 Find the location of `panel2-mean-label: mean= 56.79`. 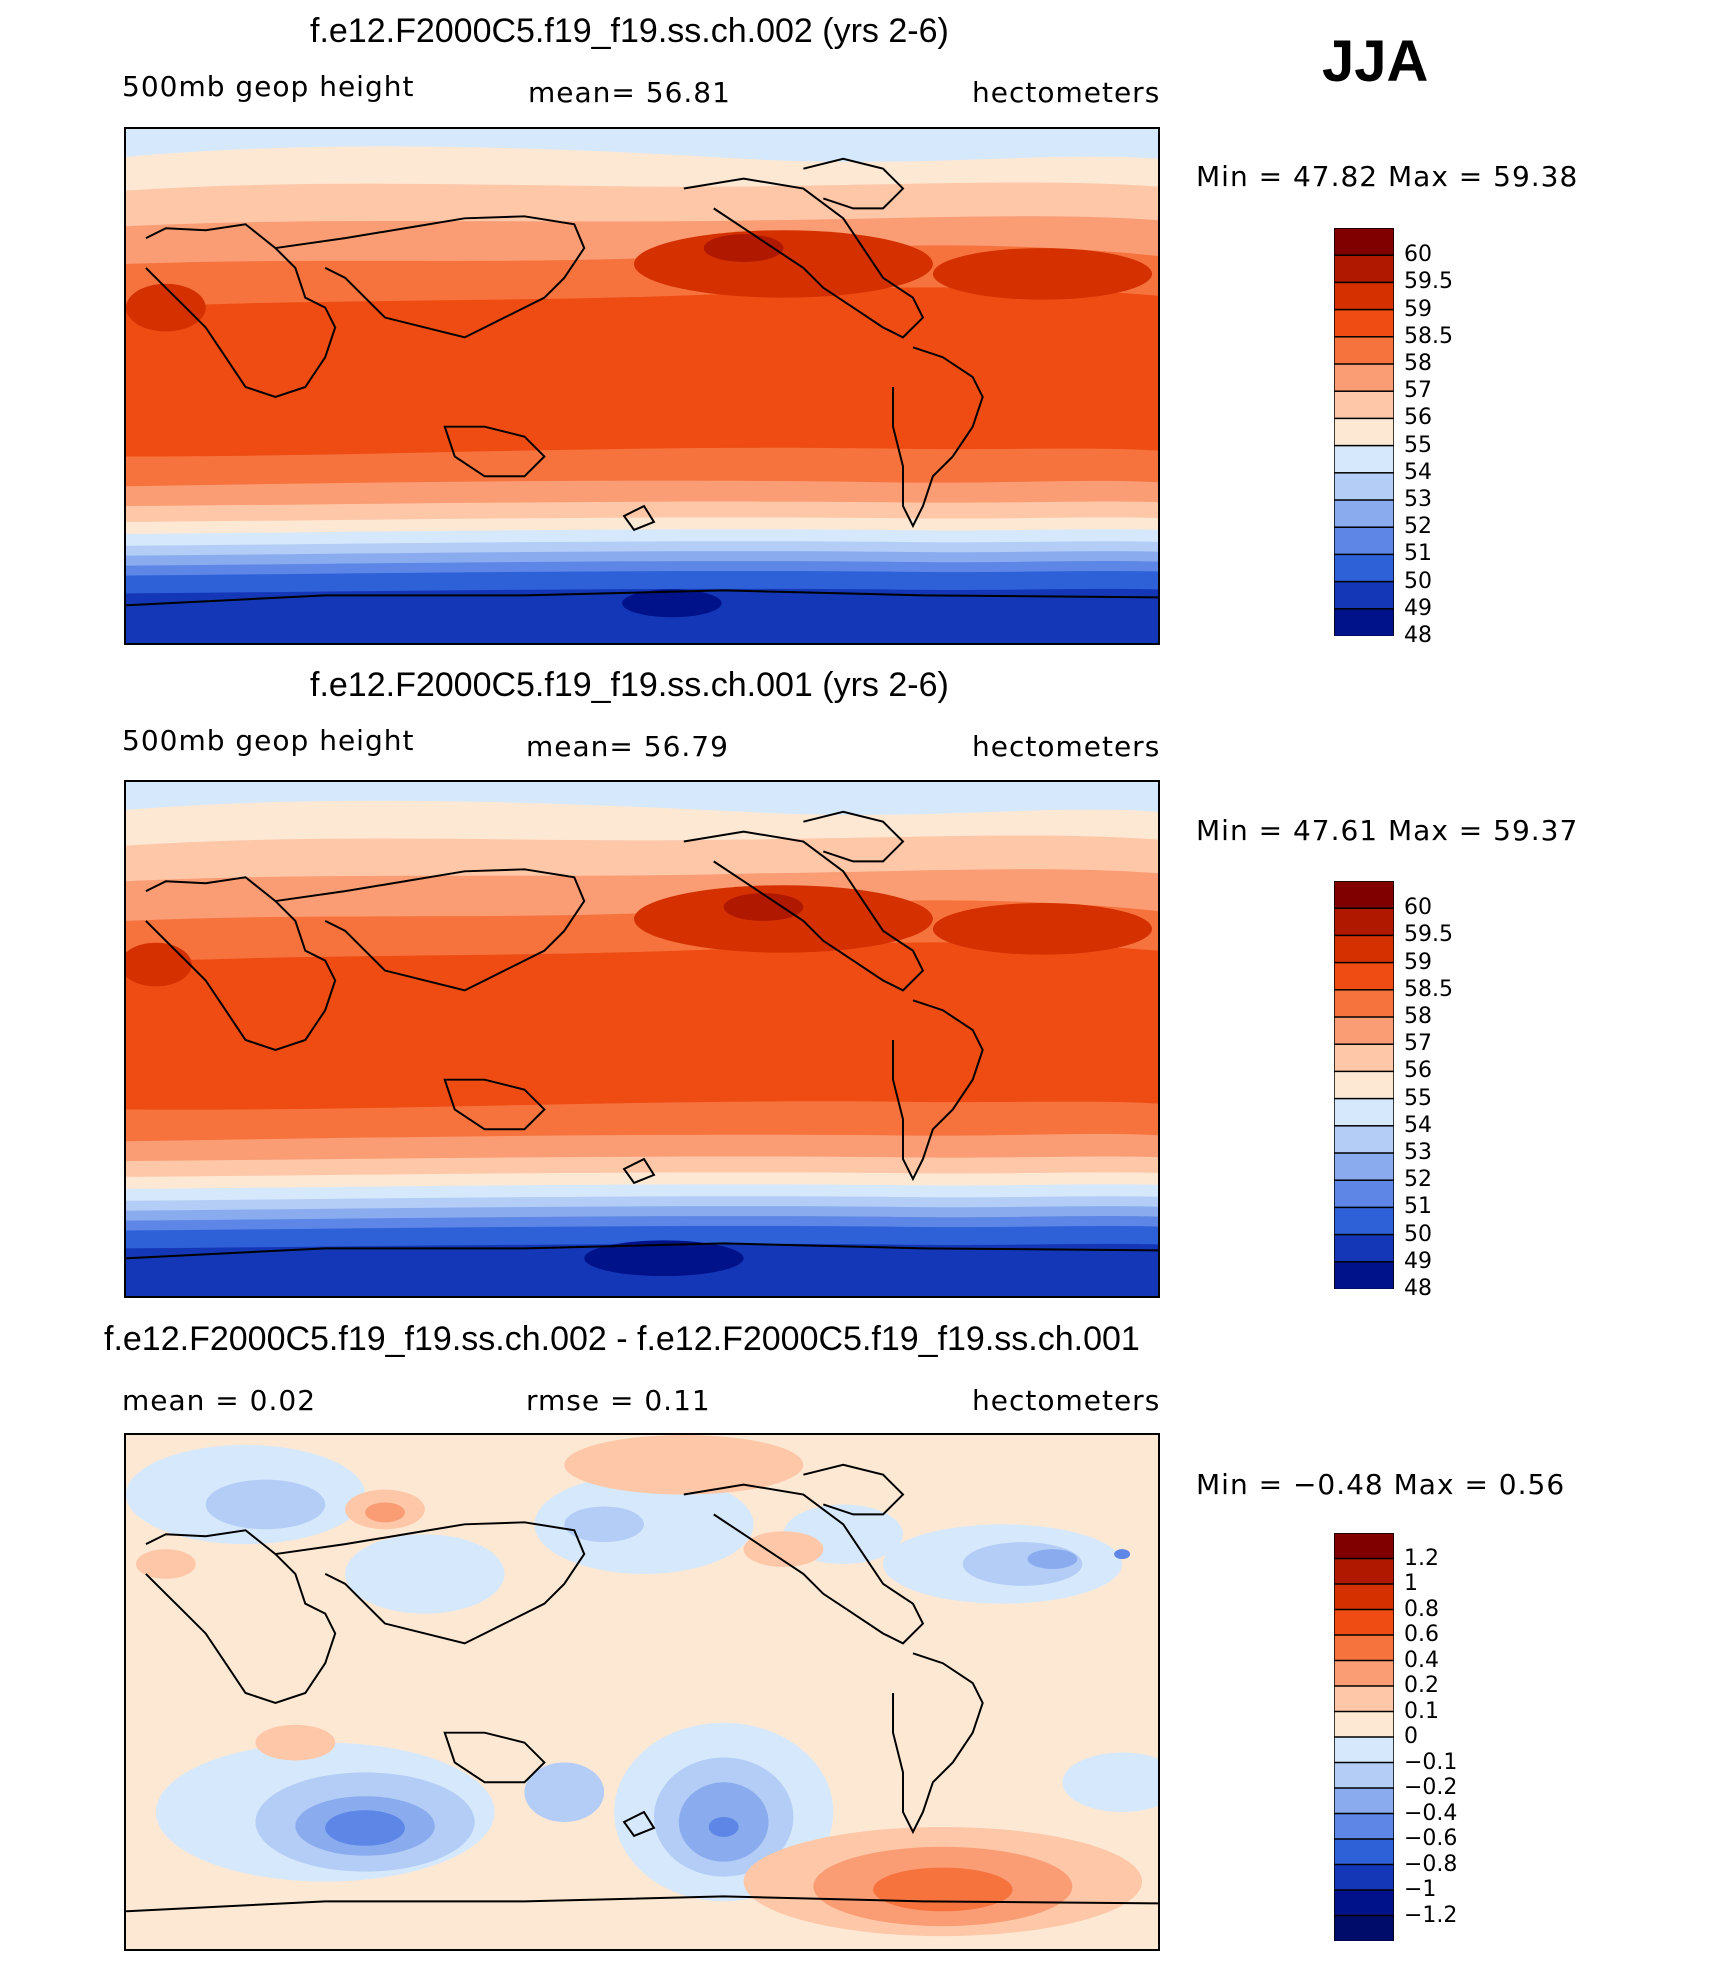

panel2-mean-label: mean= 56.79 is located at coordinates (627, 746).